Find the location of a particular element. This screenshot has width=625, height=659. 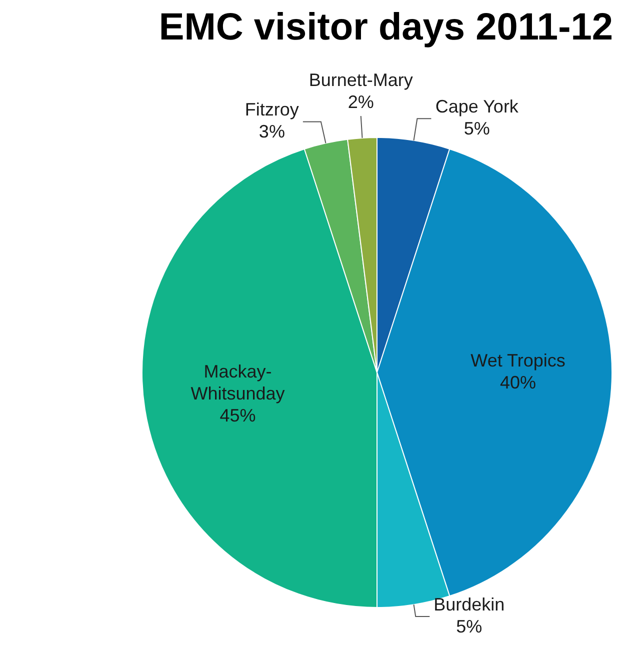

data-label: 40% is located at coordinates (518, 382).